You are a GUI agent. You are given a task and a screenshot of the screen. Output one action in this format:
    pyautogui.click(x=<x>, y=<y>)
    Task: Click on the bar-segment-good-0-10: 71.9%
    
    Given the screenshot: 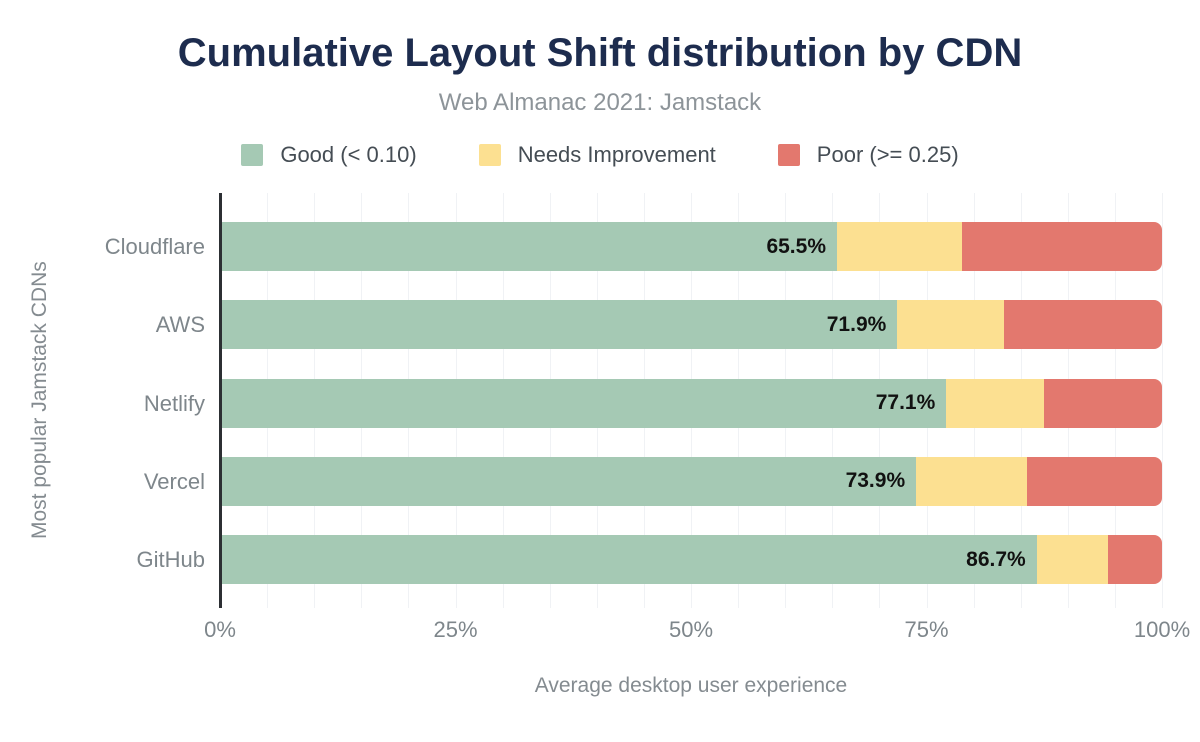 What is the action you would take?
    pyautogui.click(x=559, y=325)
    